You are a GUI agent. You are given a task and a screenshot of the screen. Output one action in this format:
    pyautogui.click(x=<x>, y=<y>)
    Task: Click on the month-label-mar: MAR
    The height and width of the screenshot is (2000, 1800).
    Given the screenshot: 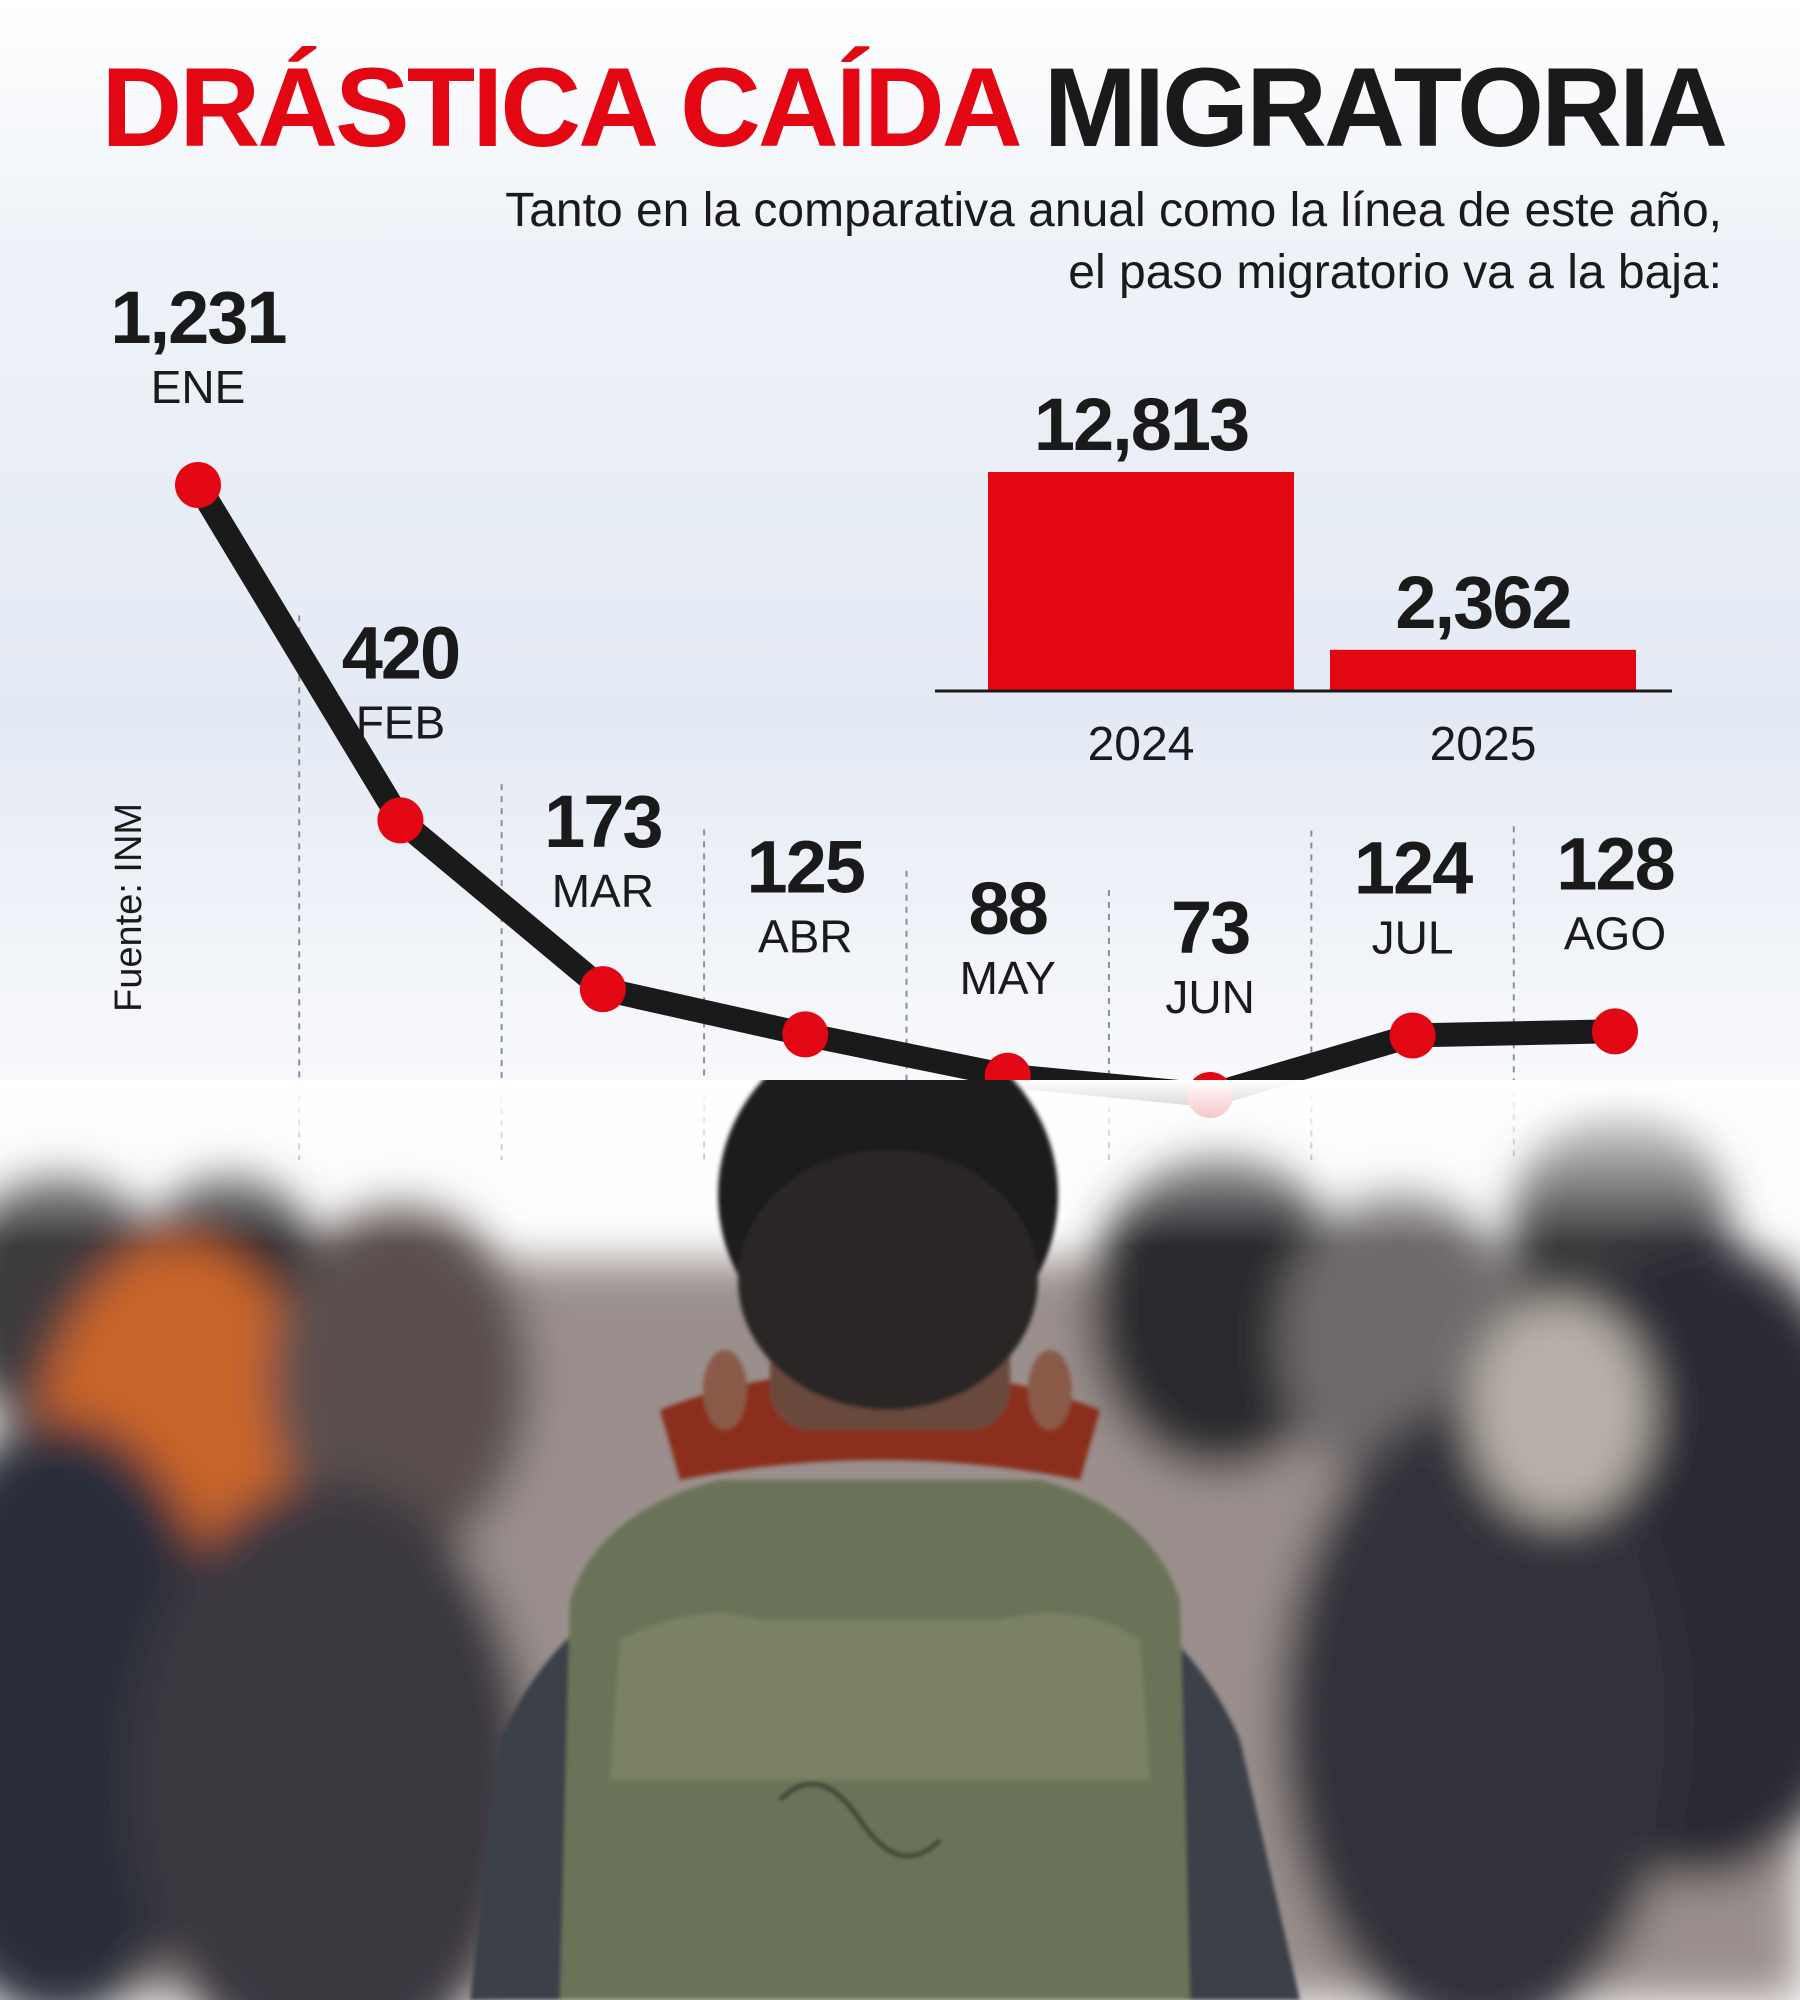 What is the action you would take?
    pyautogui.click(x=603, y=891)
    